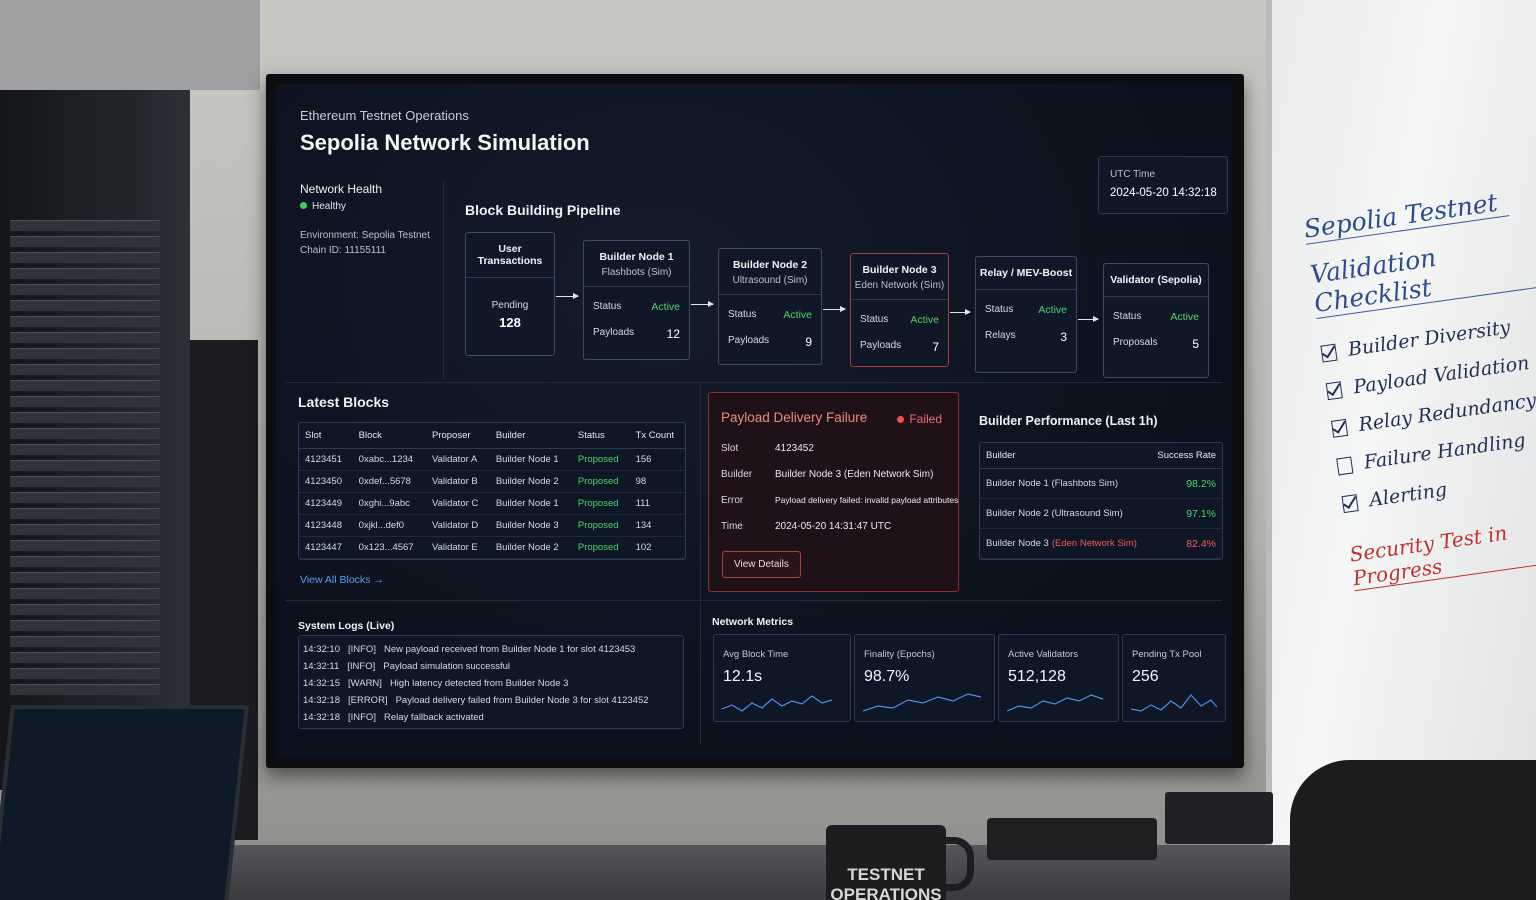 Image resolution: width=1536 pixels, height=900 pixels. What do you see at coordinates (326, 436) in the screenshot?
I see `column-header: Slot` at bounding box center [326, 436].